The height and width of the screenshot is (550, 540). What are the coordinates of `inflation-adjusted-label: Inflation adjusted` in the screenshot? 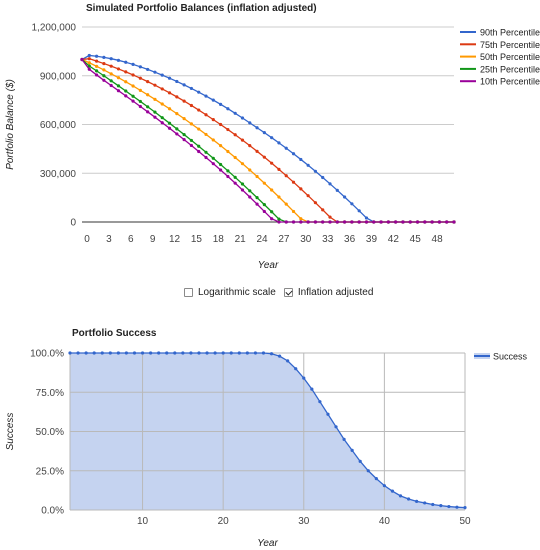 It's located at (335, 292).